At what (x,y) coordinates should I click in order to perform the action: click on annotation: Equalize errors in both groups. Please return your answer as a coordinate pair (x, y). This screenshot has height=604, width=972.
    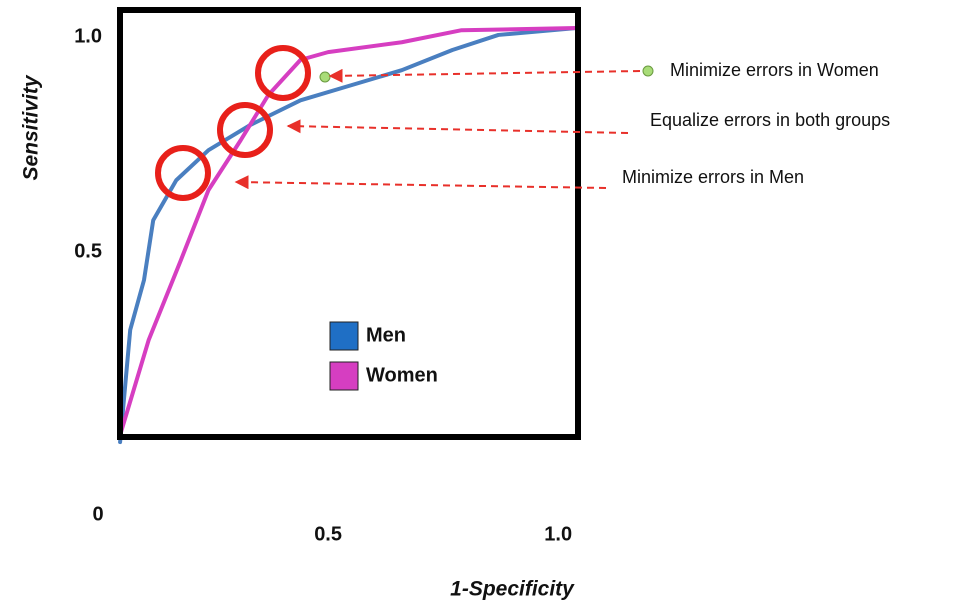
    Looking at the image, I should click on (770, 120).